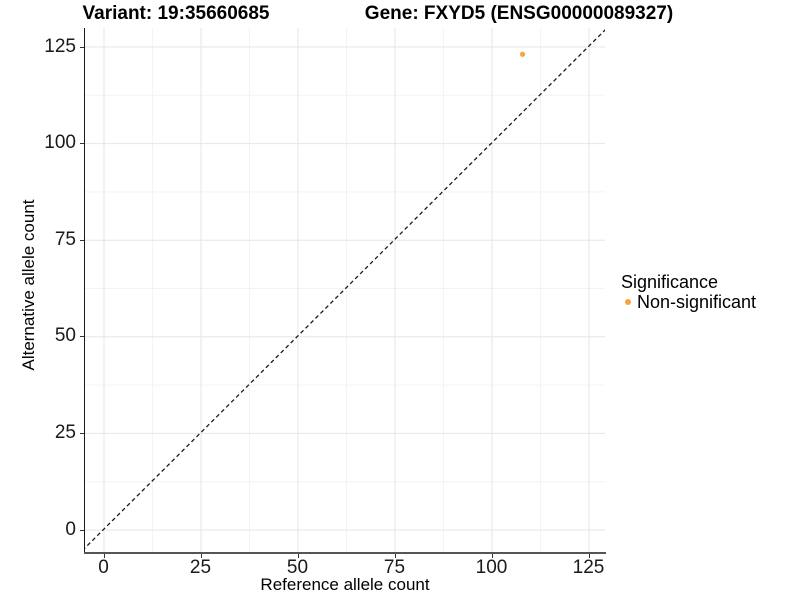 This screenshot has width=800, height=600. I want to click on data-point, so click(522, 54).